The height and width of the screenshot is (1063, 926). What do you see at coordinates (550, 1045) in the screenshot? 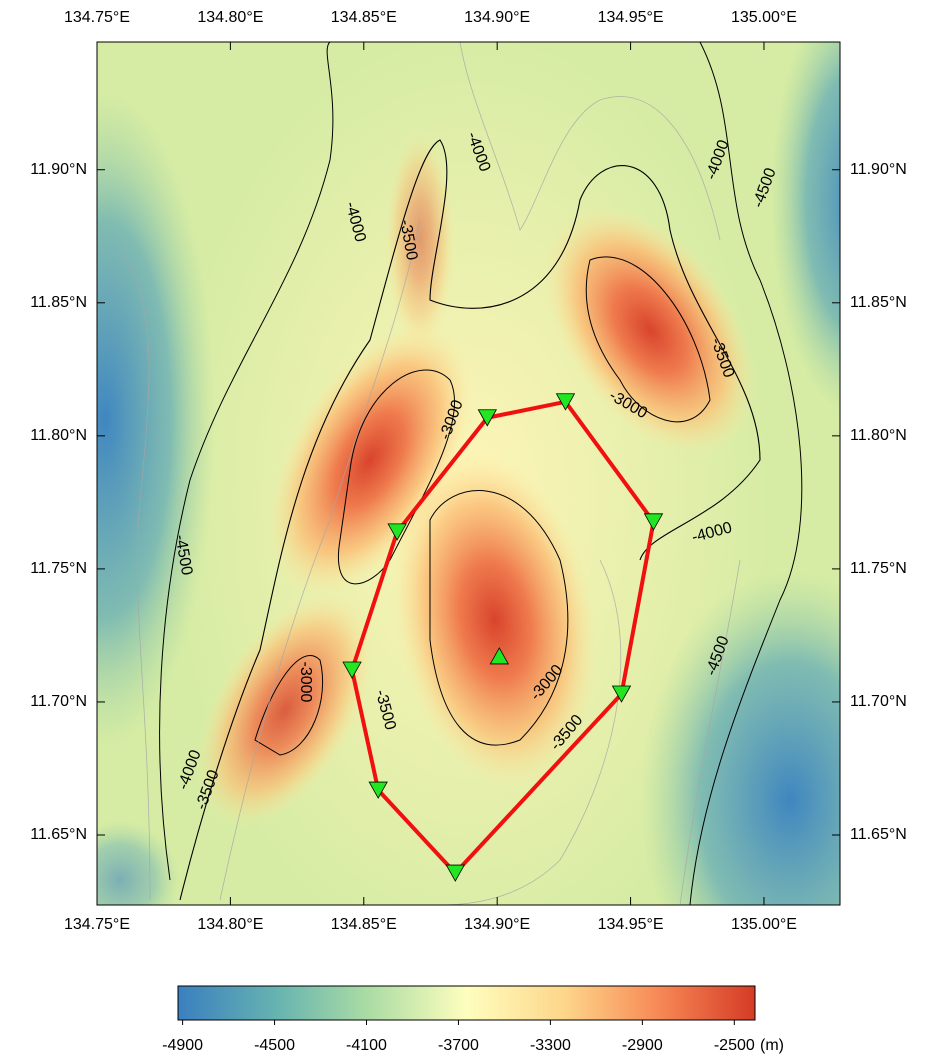
I see `colorbar-tick-label: -3300` at bounding box center [550, 1045].